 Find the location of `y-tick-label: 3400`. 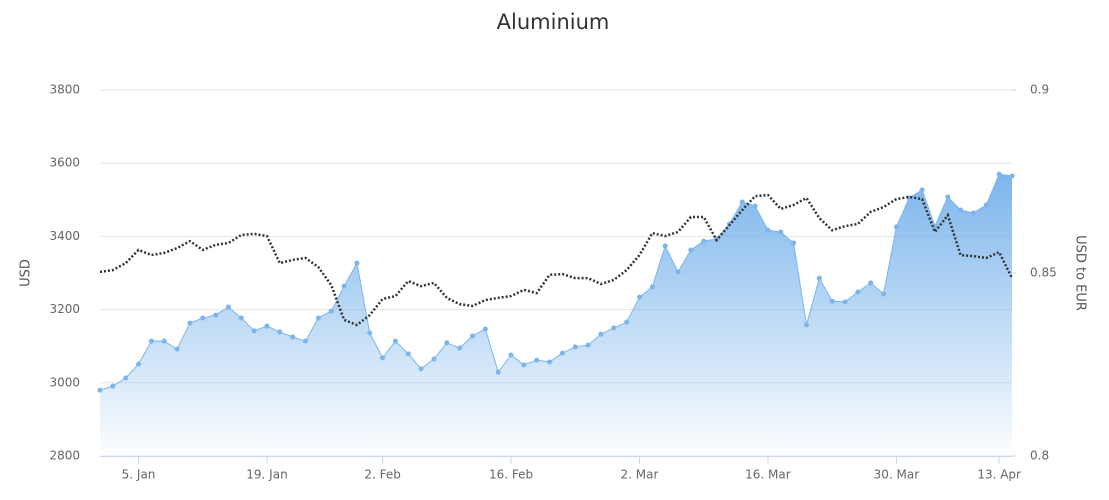

y-tick-label: 3400 is located at coordinates (64, 236).